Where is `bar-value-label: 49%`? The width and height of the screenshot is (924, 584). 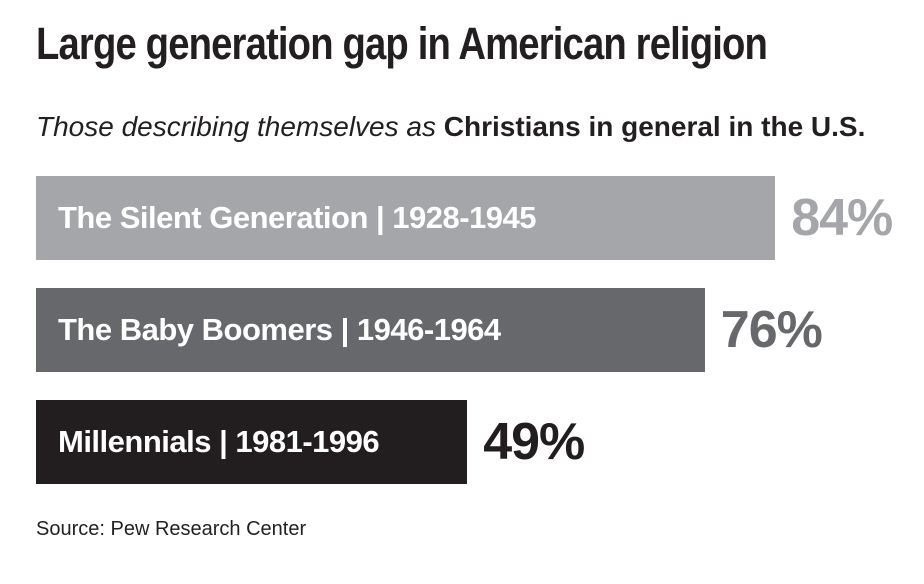
bar-value-label: 49% is located at coordinates (534, 442).